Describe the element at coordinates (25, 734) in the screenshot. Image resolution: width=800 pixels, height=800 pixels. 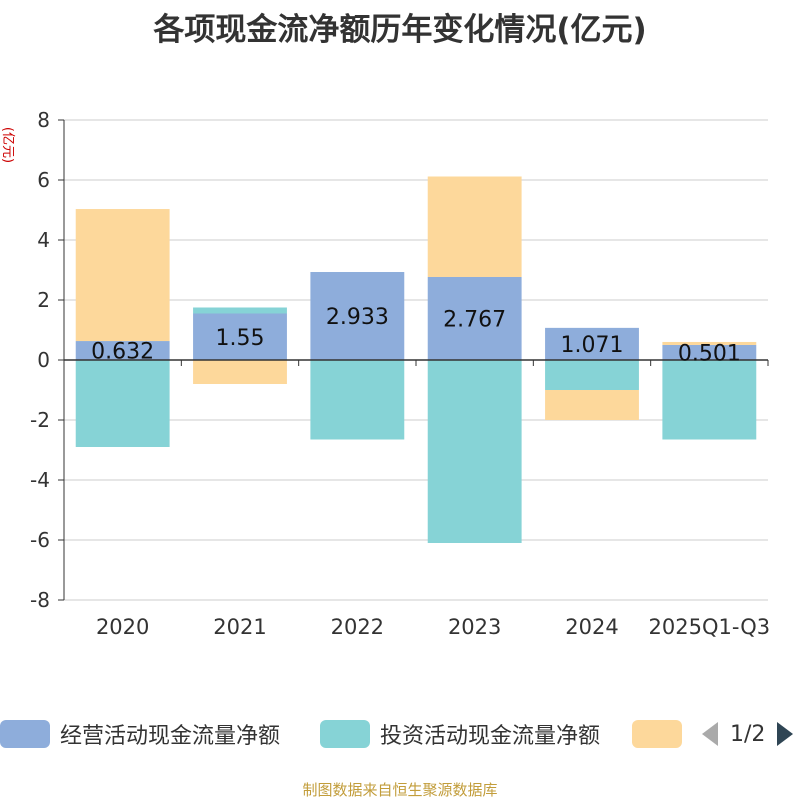
I see `legend-swatch-operating` at that location.